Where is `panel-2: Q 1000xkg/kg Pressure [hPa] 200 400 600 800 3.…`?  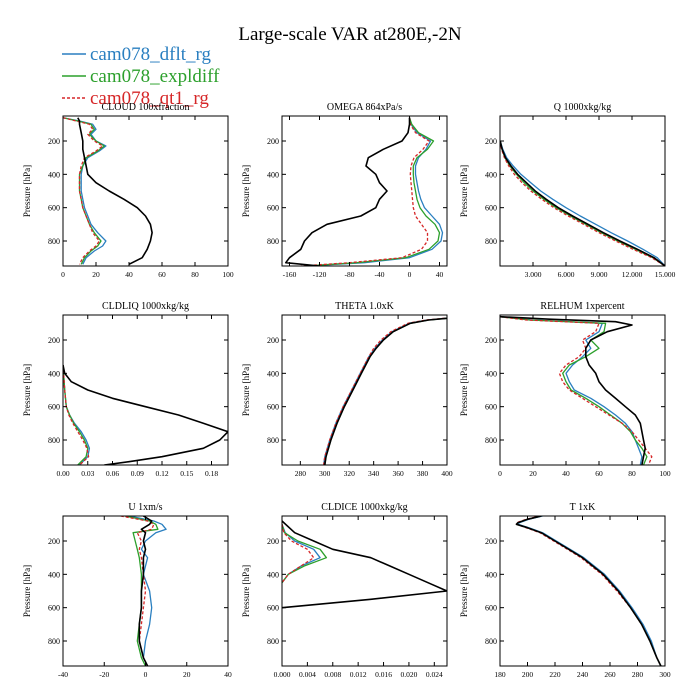 panel-2: Q 1000xkg/kg Pressure [hPa] 200 400 600 800 3.… is located at coordinates (567, 190).